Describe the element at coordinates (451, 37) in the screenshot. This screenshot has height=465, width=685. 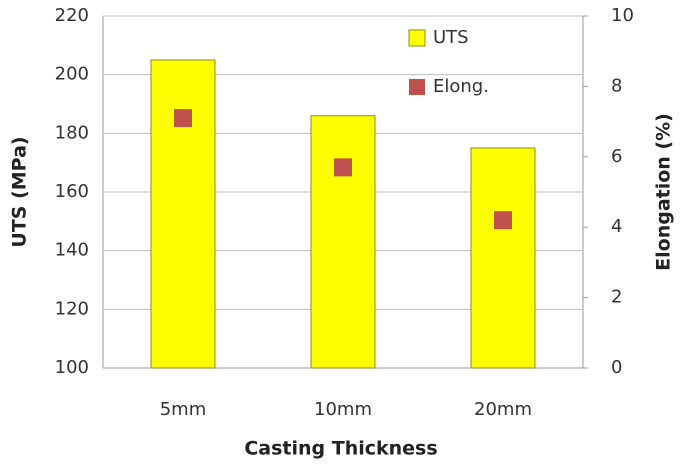
I see `legend-label: UTS` at that location.